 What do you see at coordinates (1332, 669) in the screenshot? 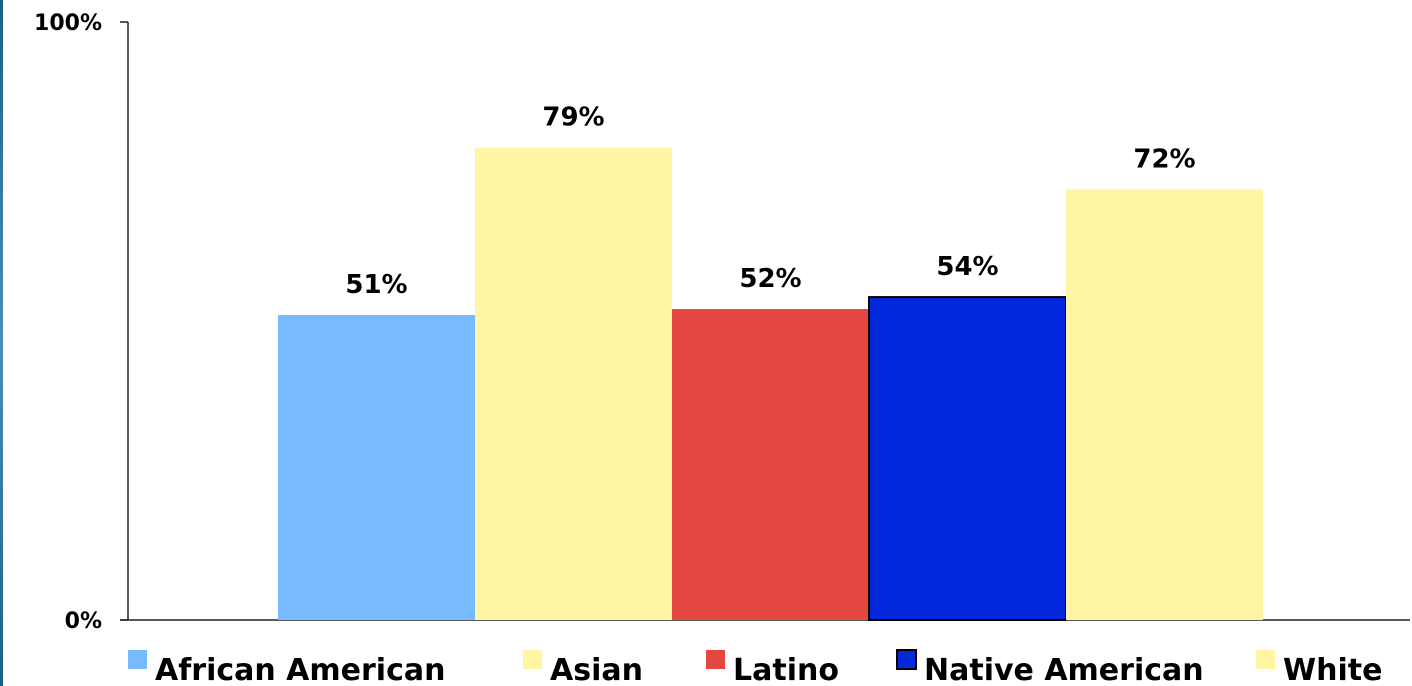
I see `legend-label: White` at bounding box center [1332, 669].